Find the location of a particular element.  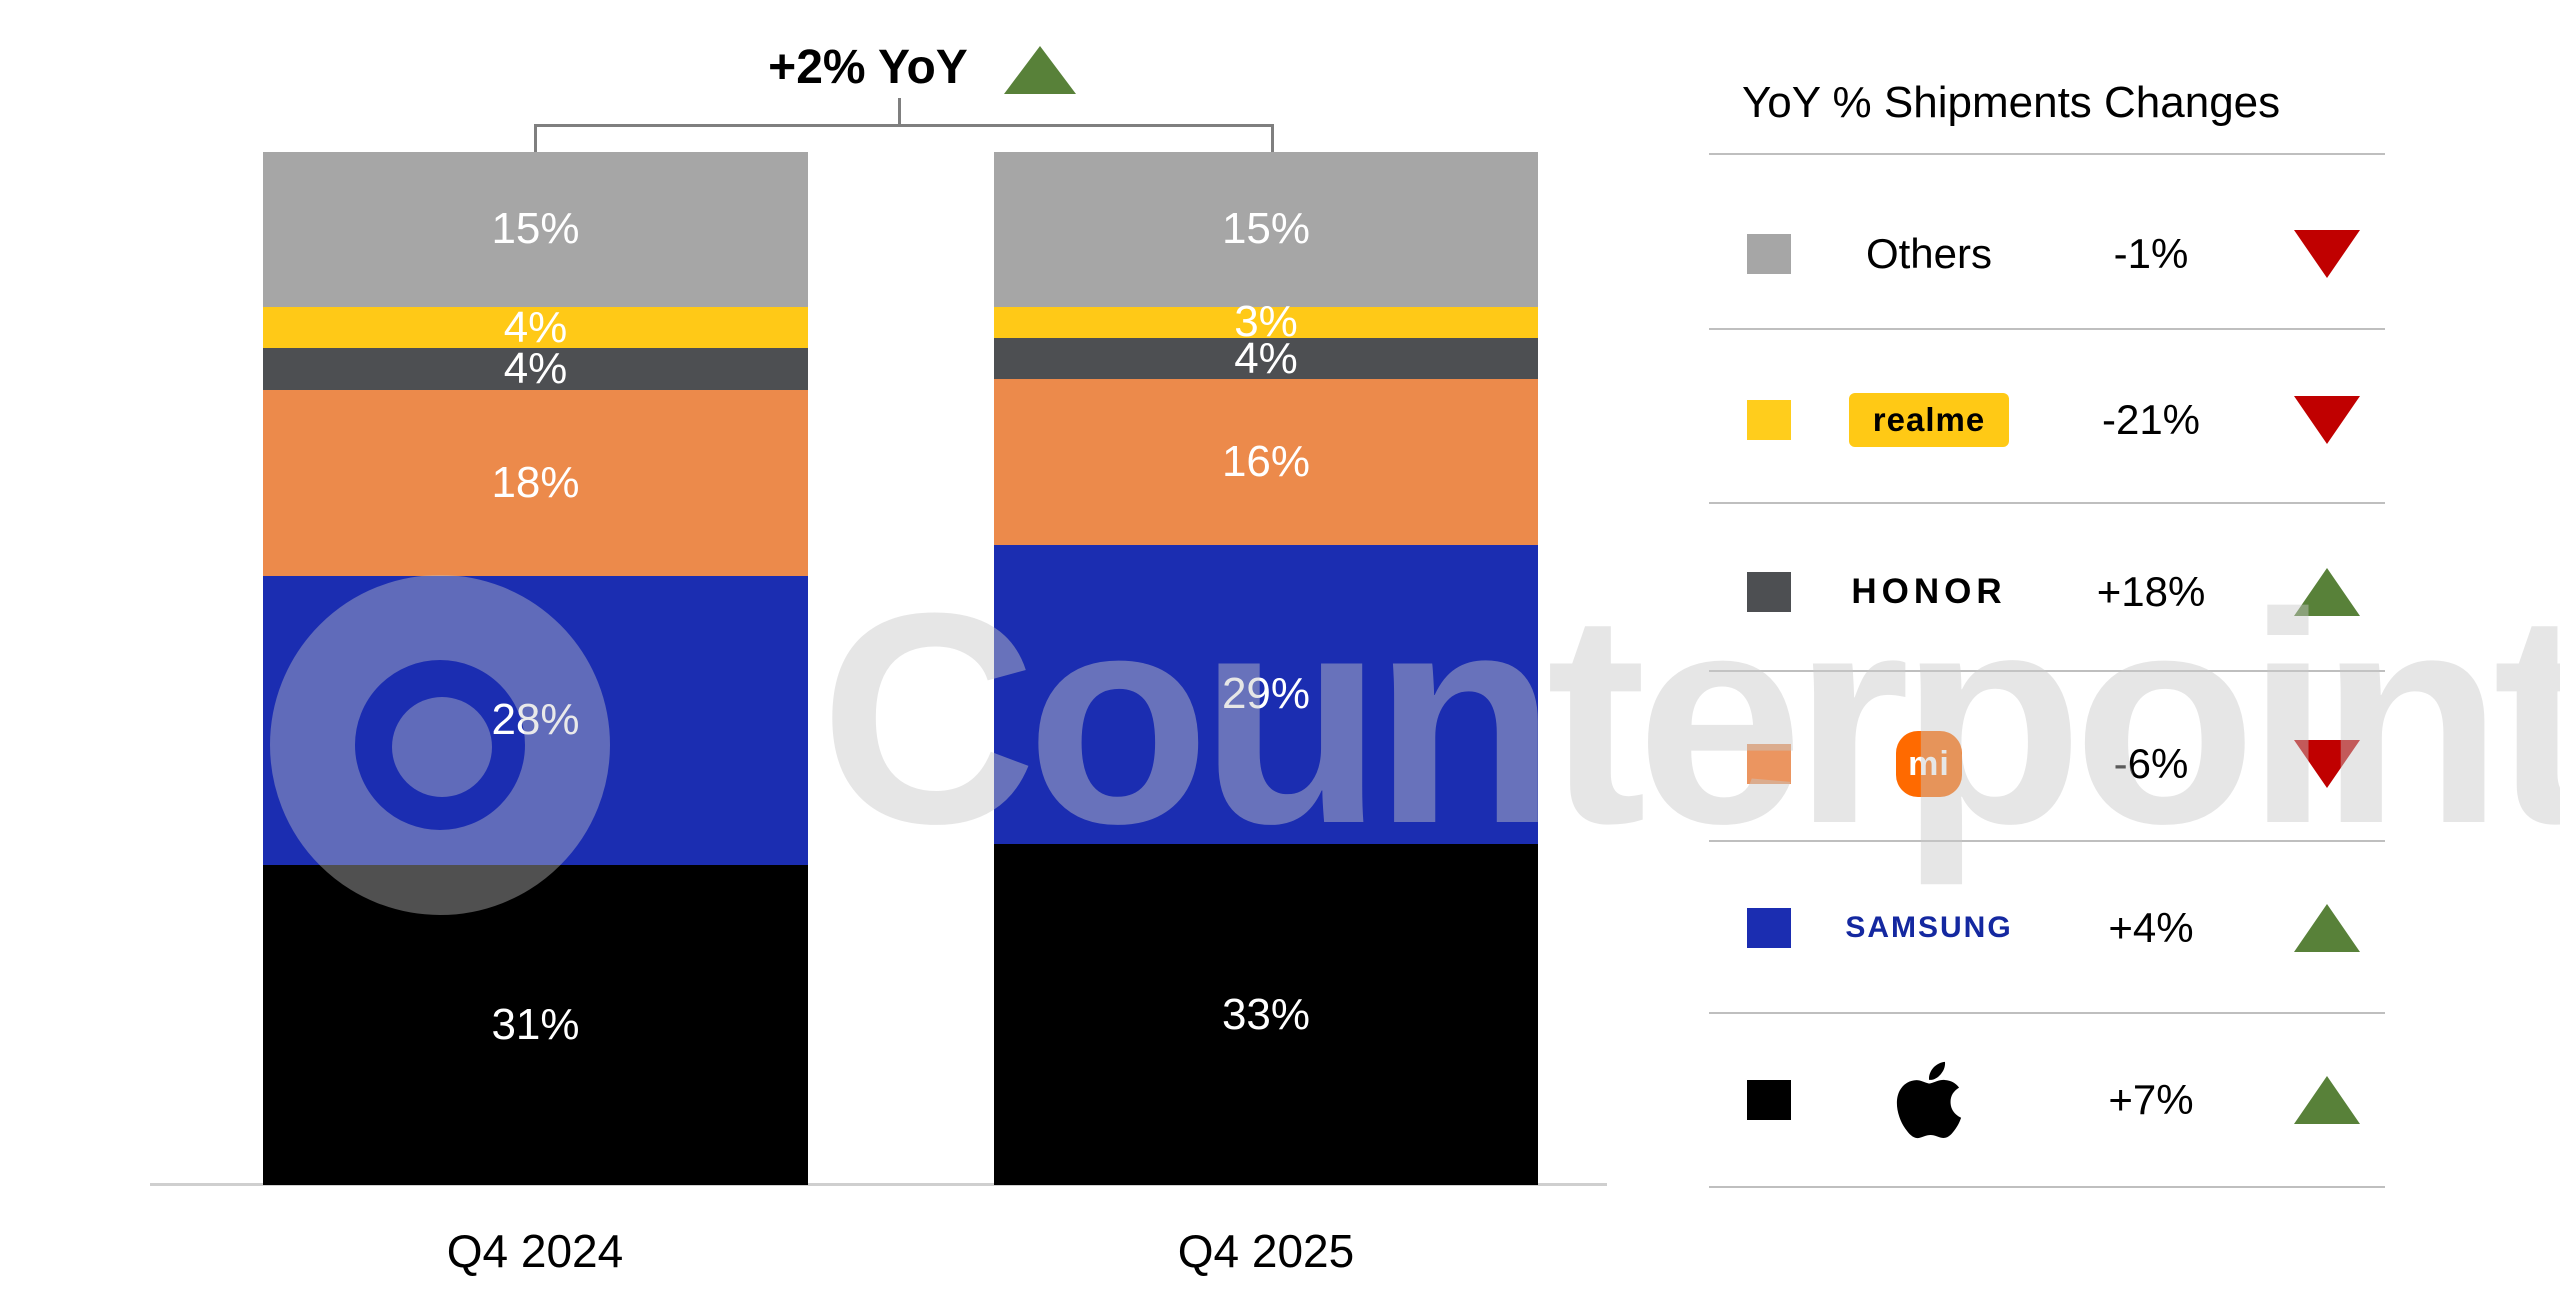

segment-value-label: 33% is located at coordinates (1266, 1014).